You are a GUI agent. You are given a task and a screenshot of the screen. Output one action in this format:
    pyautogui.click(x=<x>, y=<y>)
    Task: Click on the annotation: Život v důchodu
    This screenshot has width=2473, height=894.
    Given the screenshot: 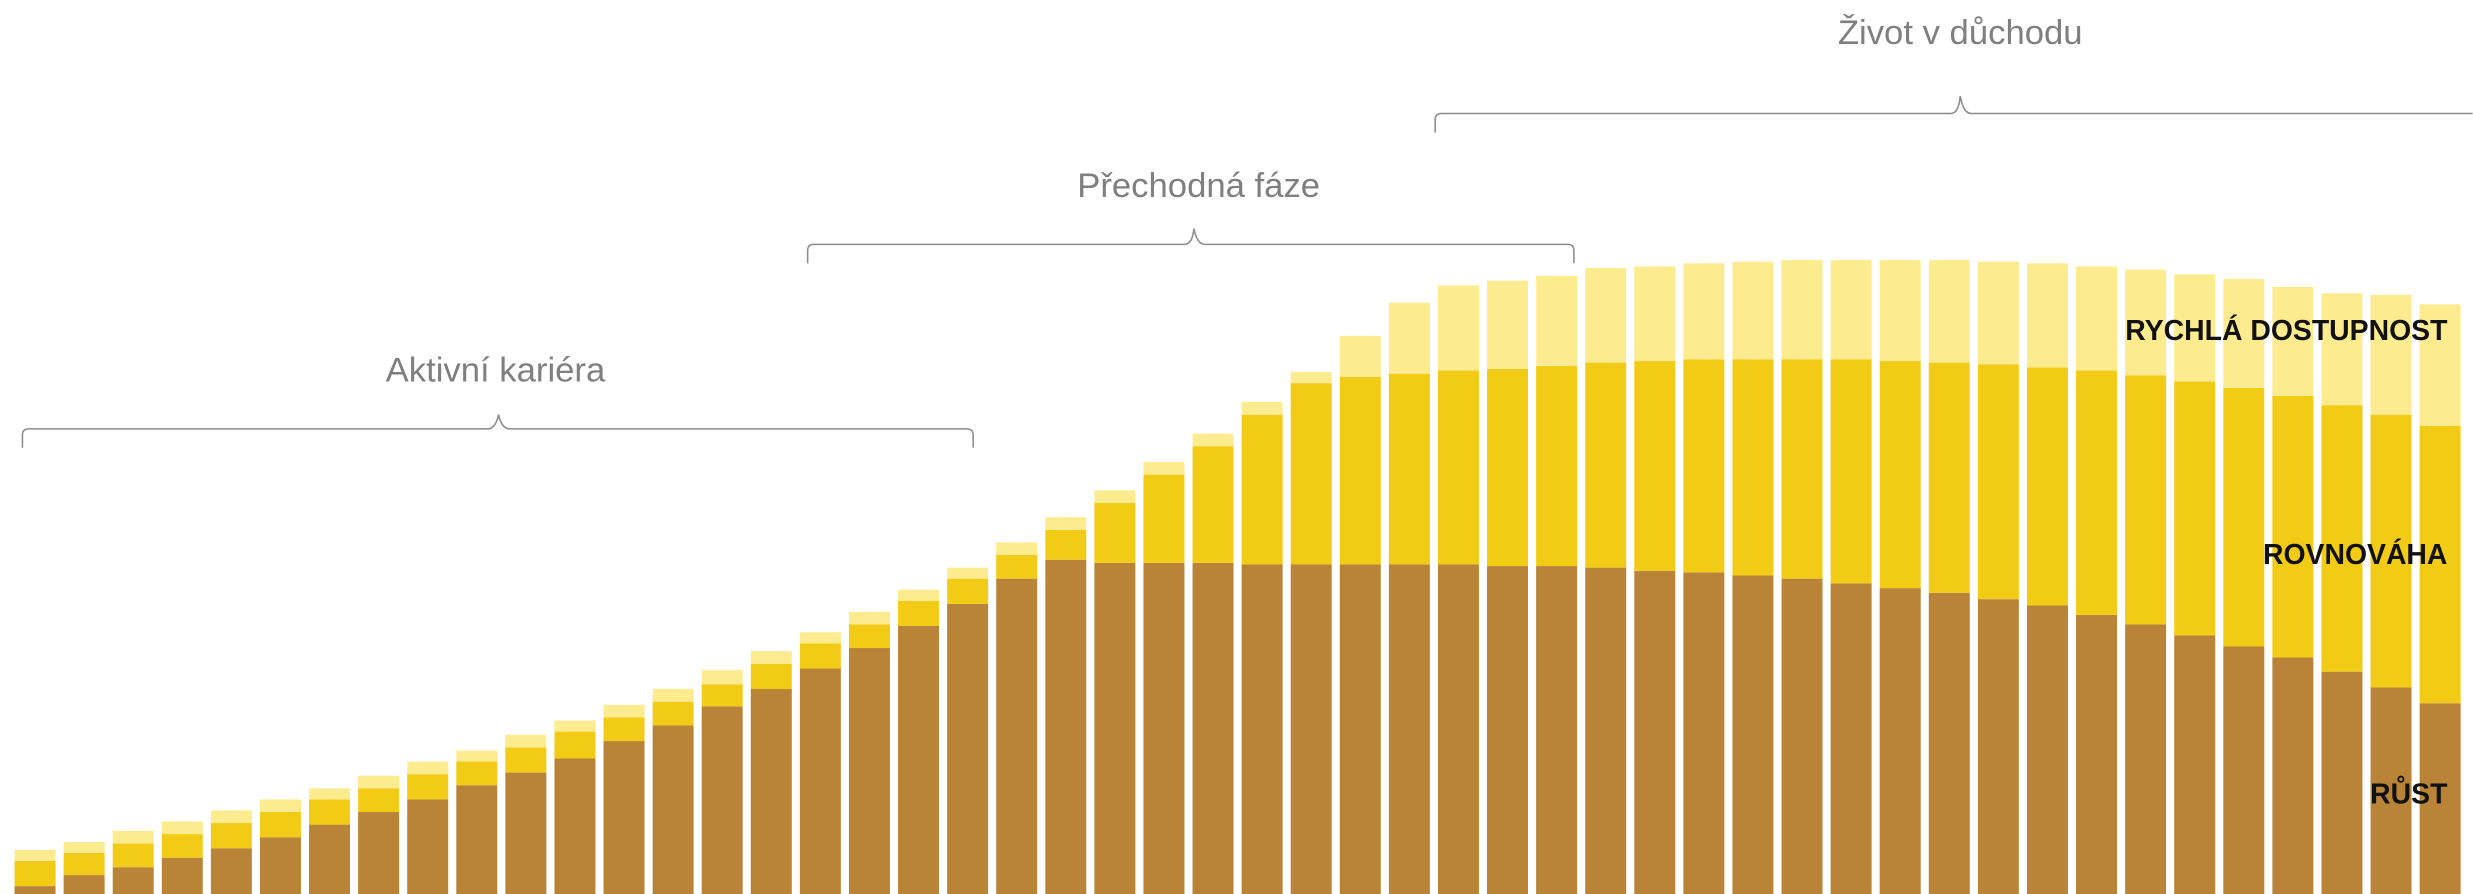 What is the action you would take?
    pyautogui.click(x=1960, y=32)
    